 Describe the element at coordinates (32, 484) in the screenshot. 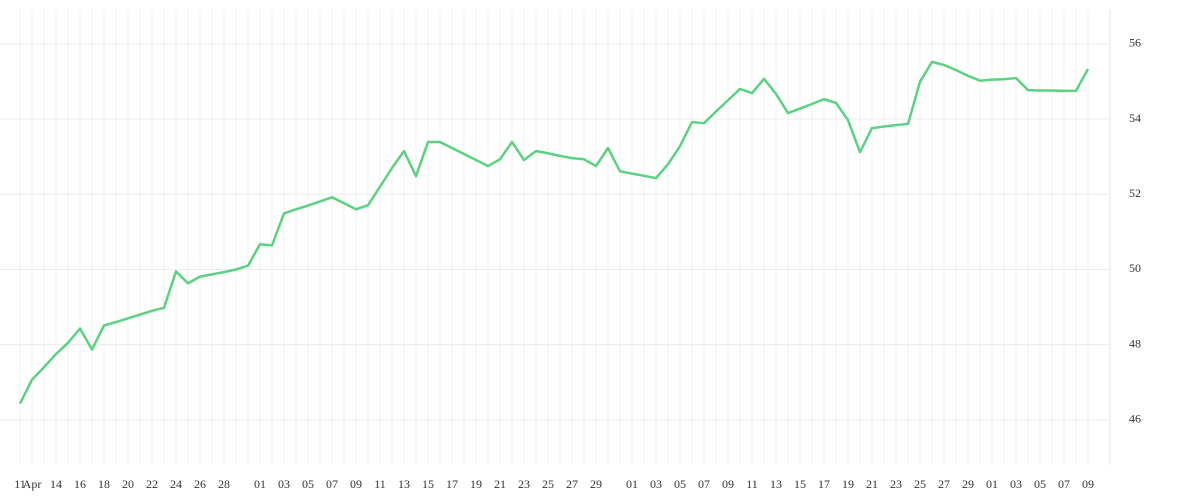

I see `x-tick-label: Apr` at that location.